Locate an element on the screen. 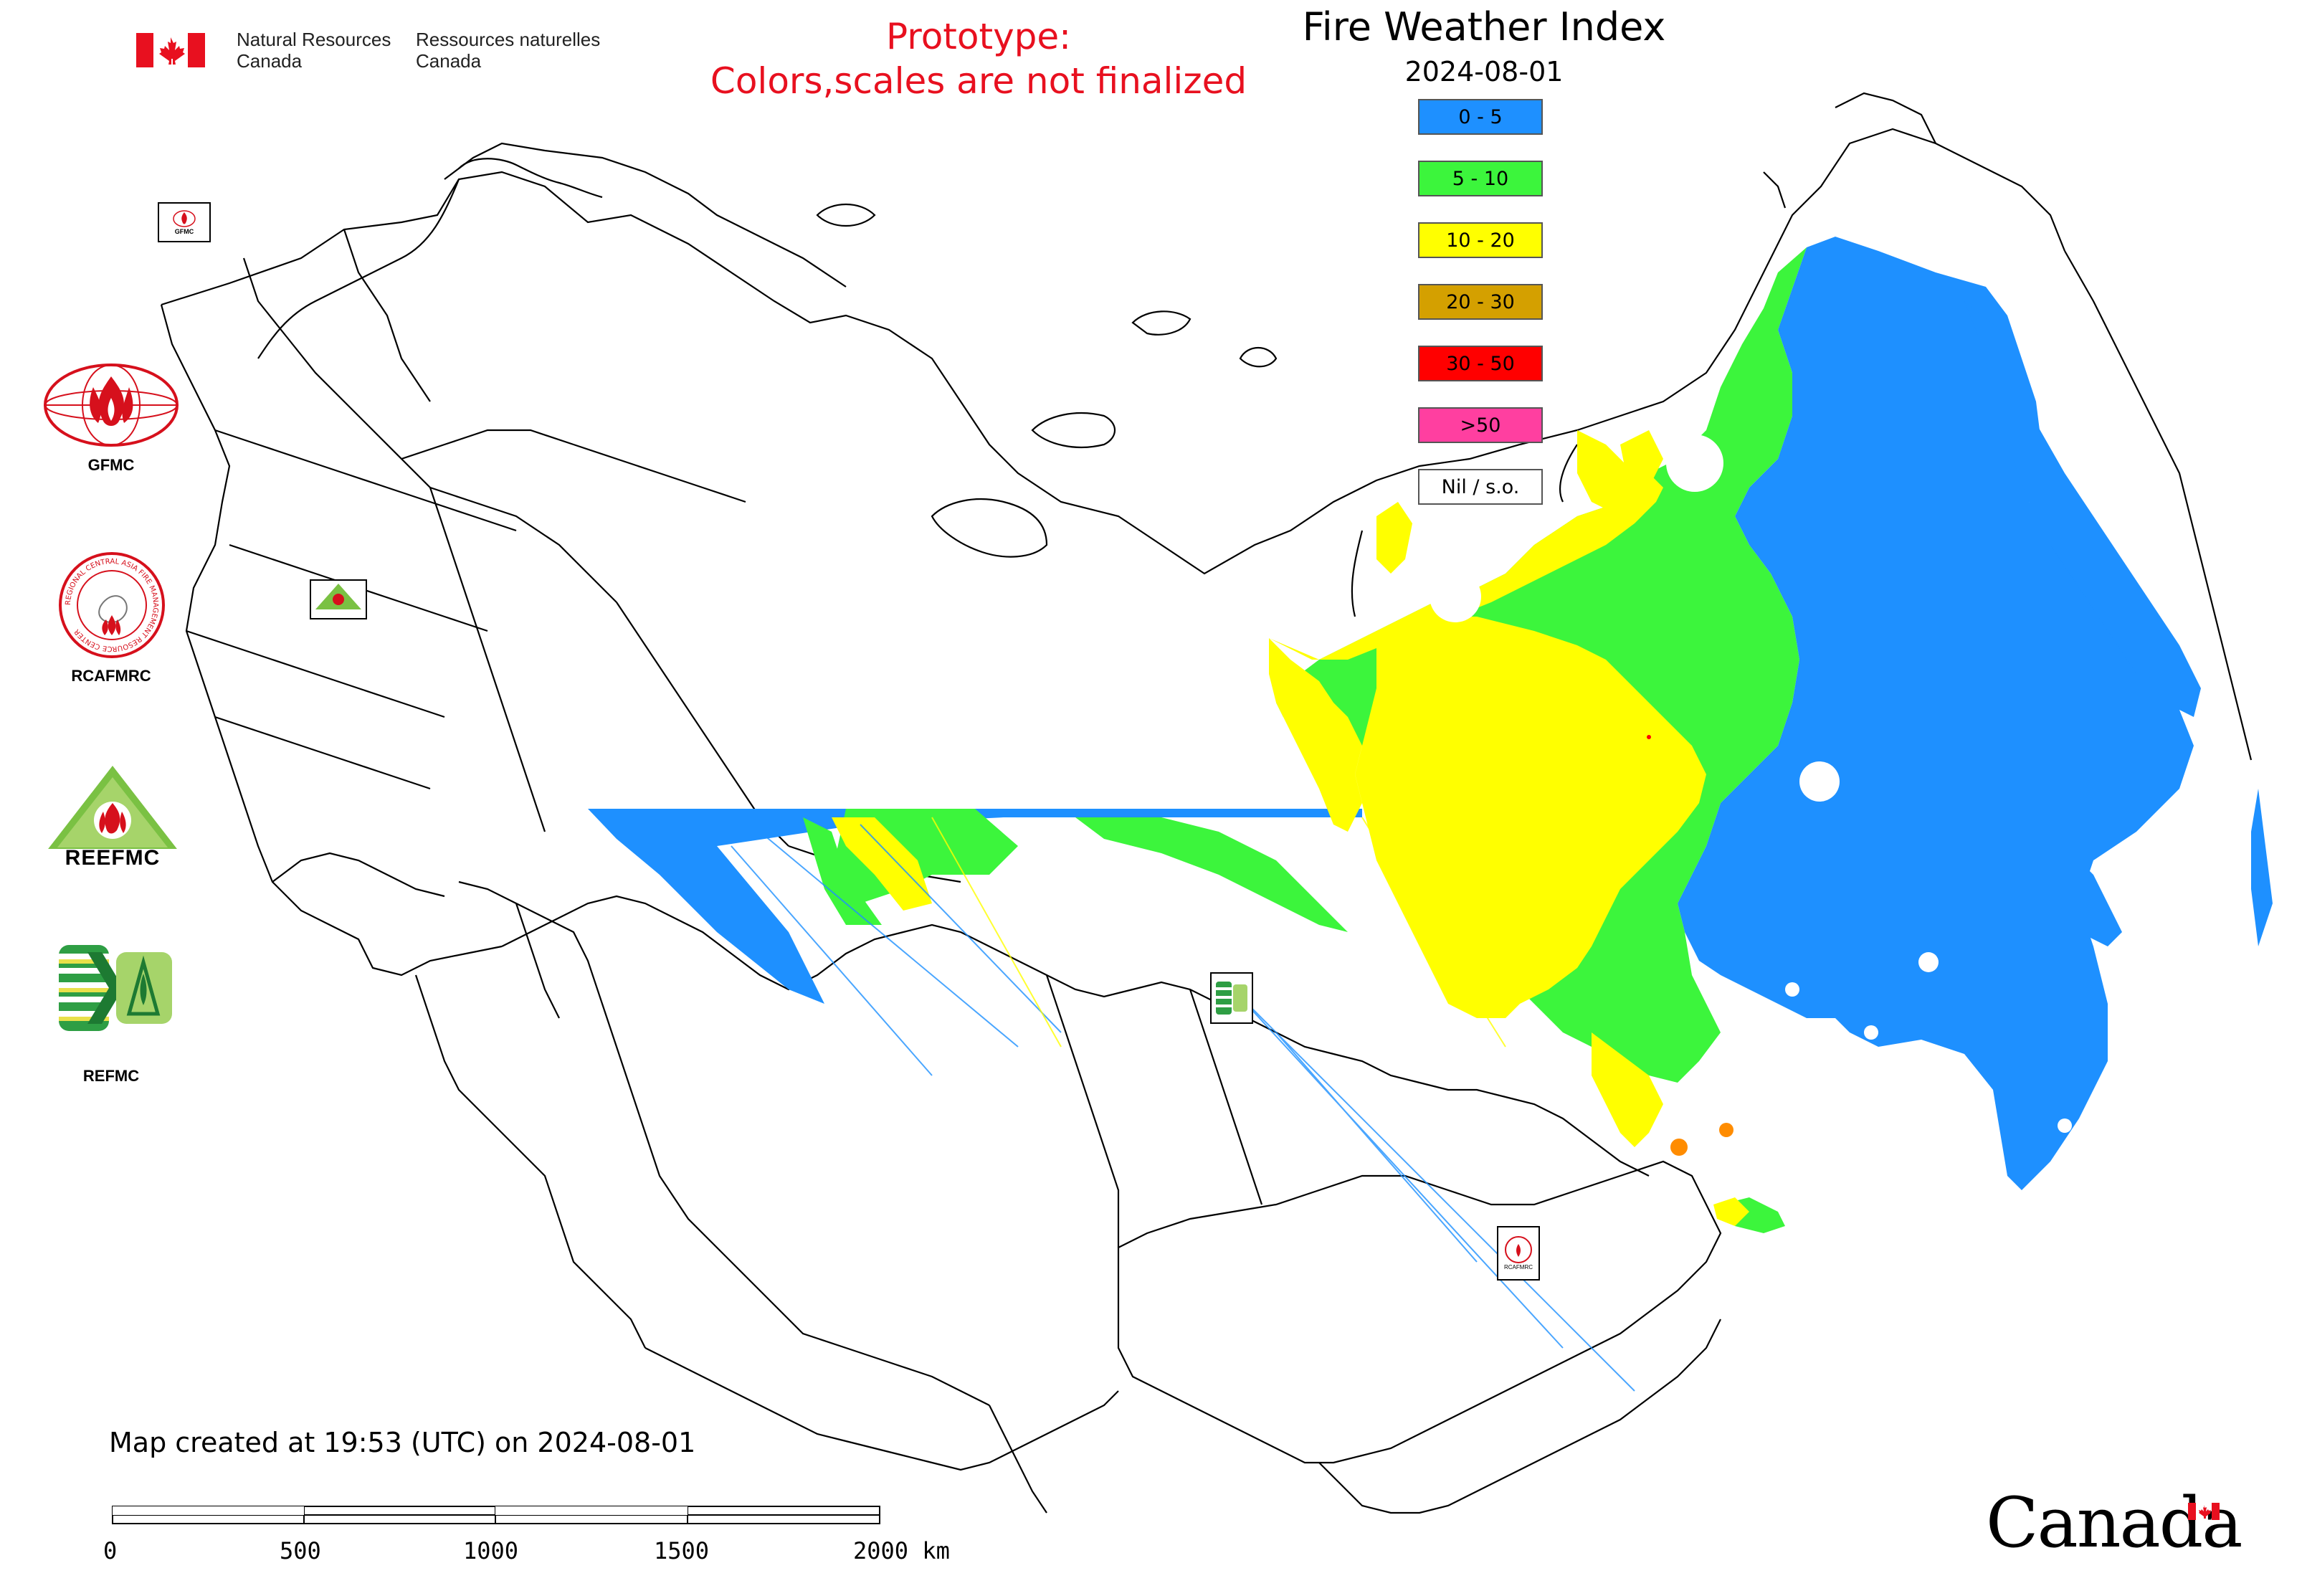 This screenshot has height=1596, width=2302. gfmc-label: GFMC is located at coordinates (111, 465).